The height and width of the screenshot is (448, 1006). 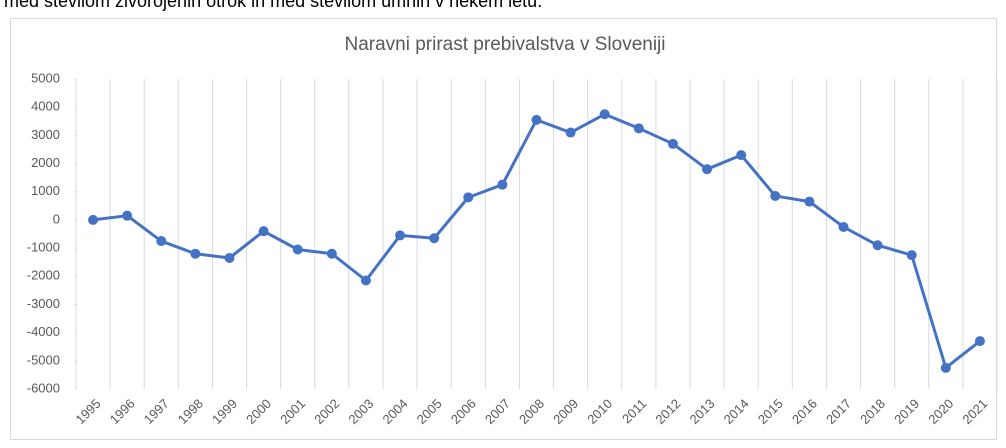 I want to click on y-tick-label: -6000, so click(x=43, y=387).